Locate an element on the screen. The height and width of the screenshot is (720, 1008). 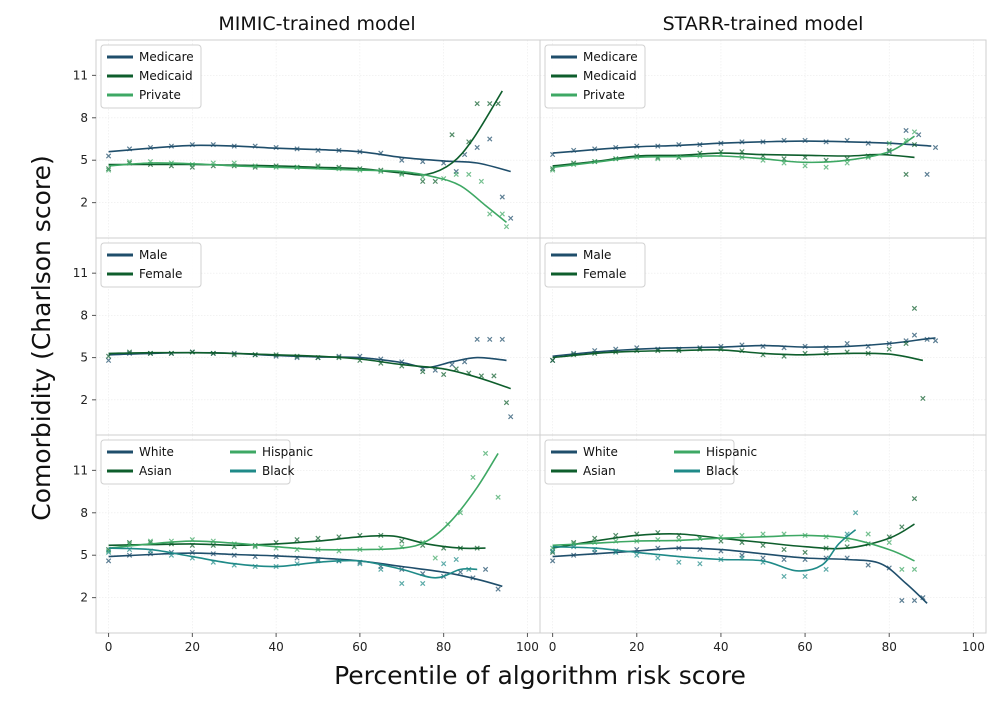
line-asian is located at coordinates (297, 542).